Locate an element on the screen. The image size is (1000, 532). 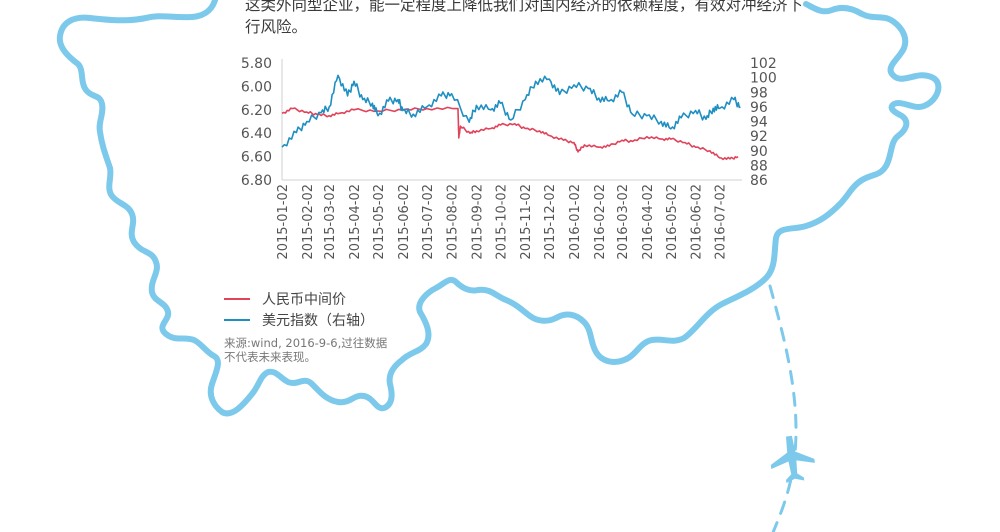
right-tick-label: 88 is located at coordinates (759, 166).